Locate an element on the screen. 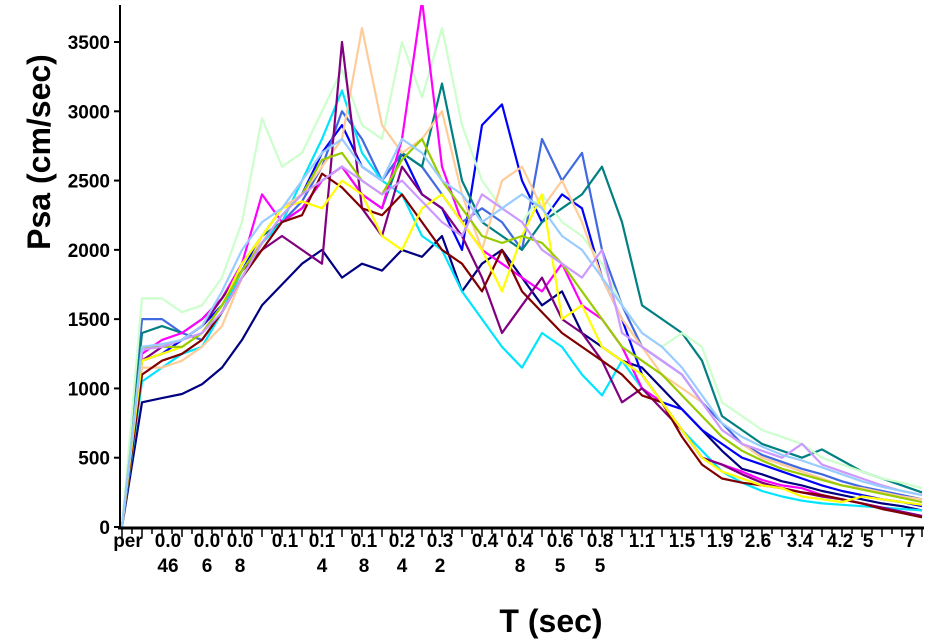  x-tick-label: 0.4 is located at coordinates (485, 541).